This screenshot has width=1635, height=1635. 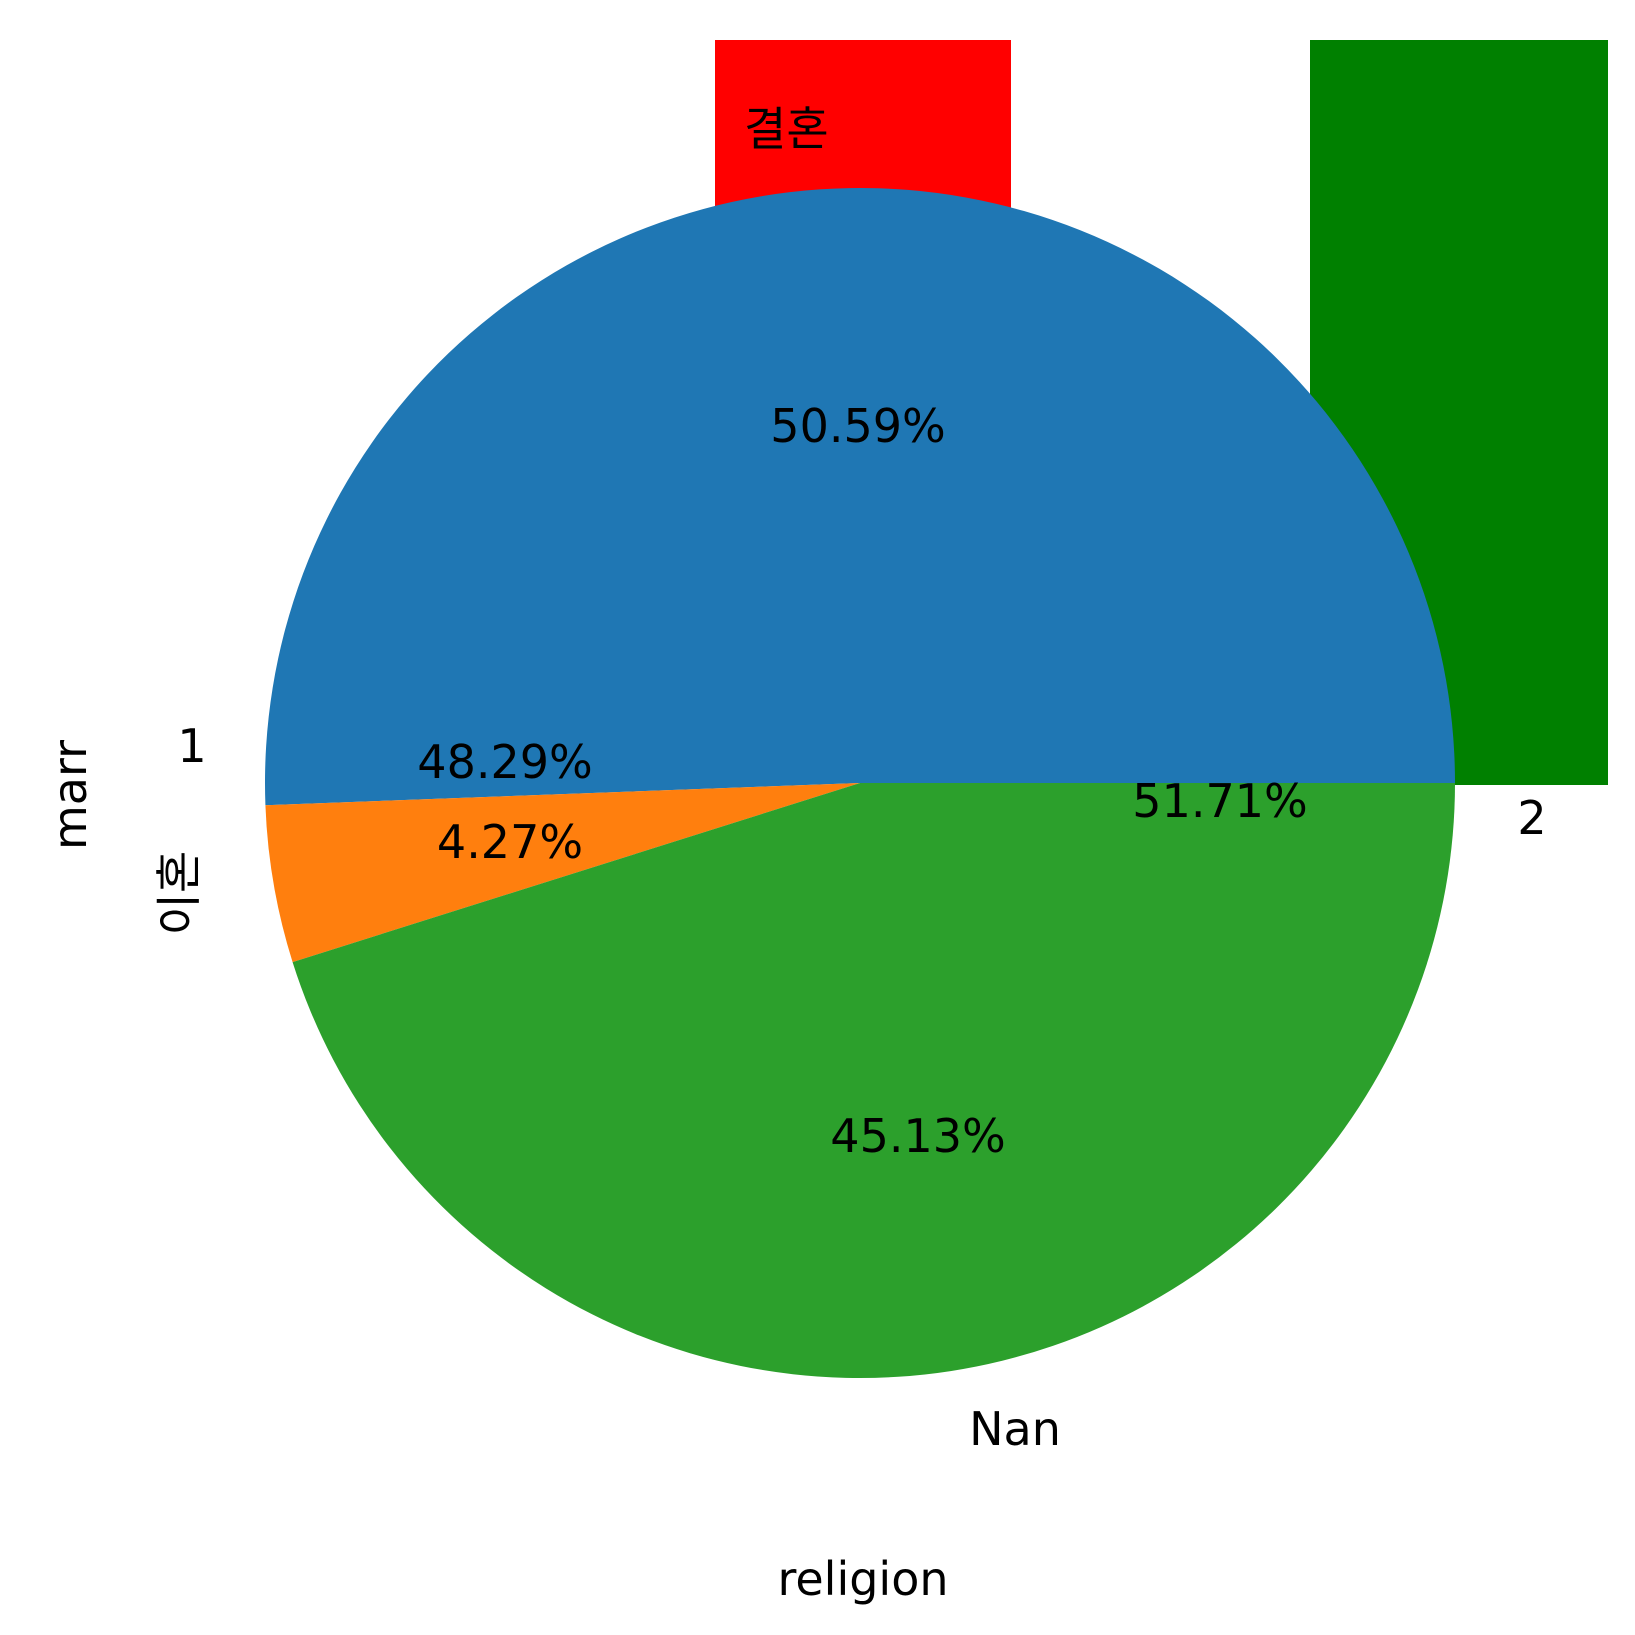 What do you see at coordinates (504, 762) in the screenshot?
I see `pct-label-2: 48.29%` at bounding box center [504, 762].